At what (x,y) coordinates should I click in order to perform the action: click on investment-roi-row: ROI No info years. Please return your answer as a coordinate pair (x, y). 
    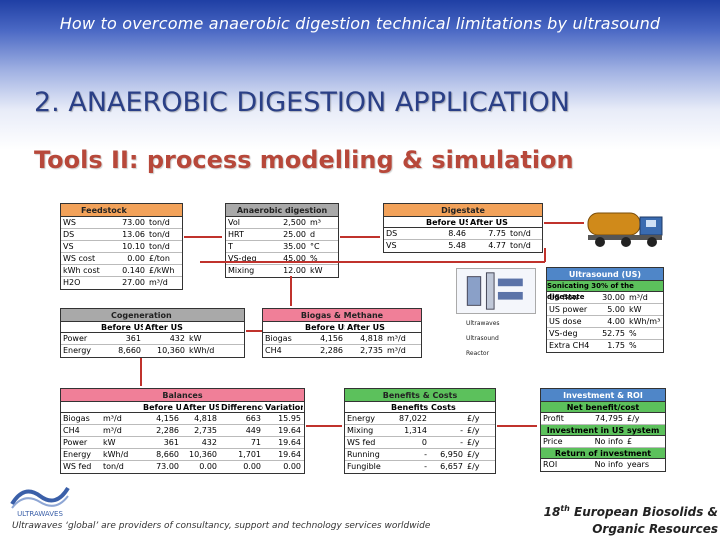
    Looking at the image, I should click on (596, 464).